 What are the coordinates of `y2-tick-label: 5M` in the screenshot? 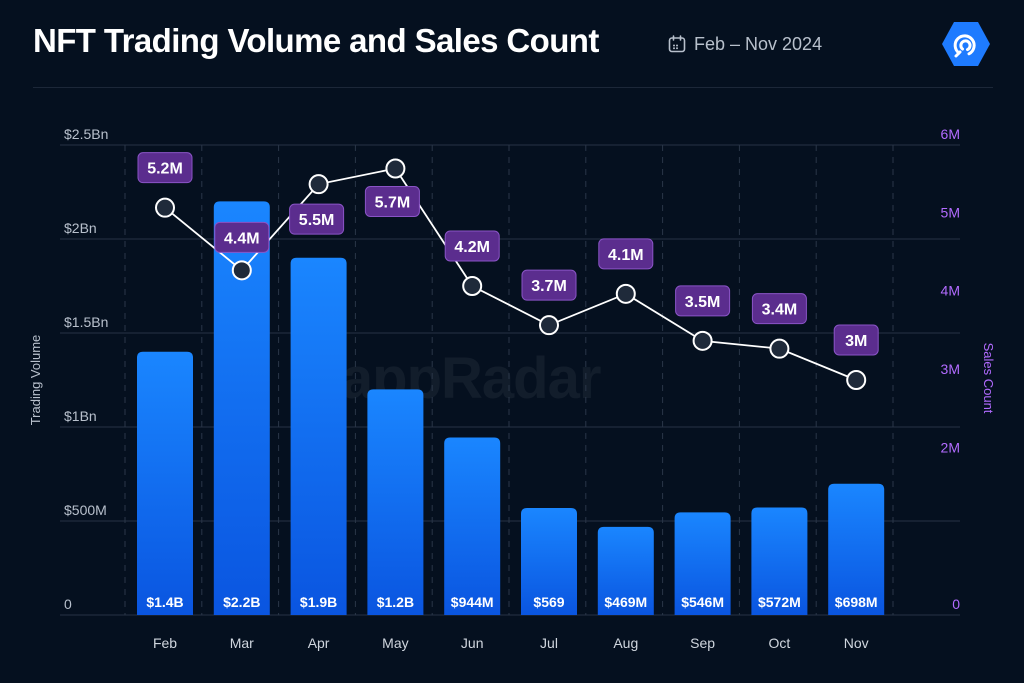 It's located at (950, 212).